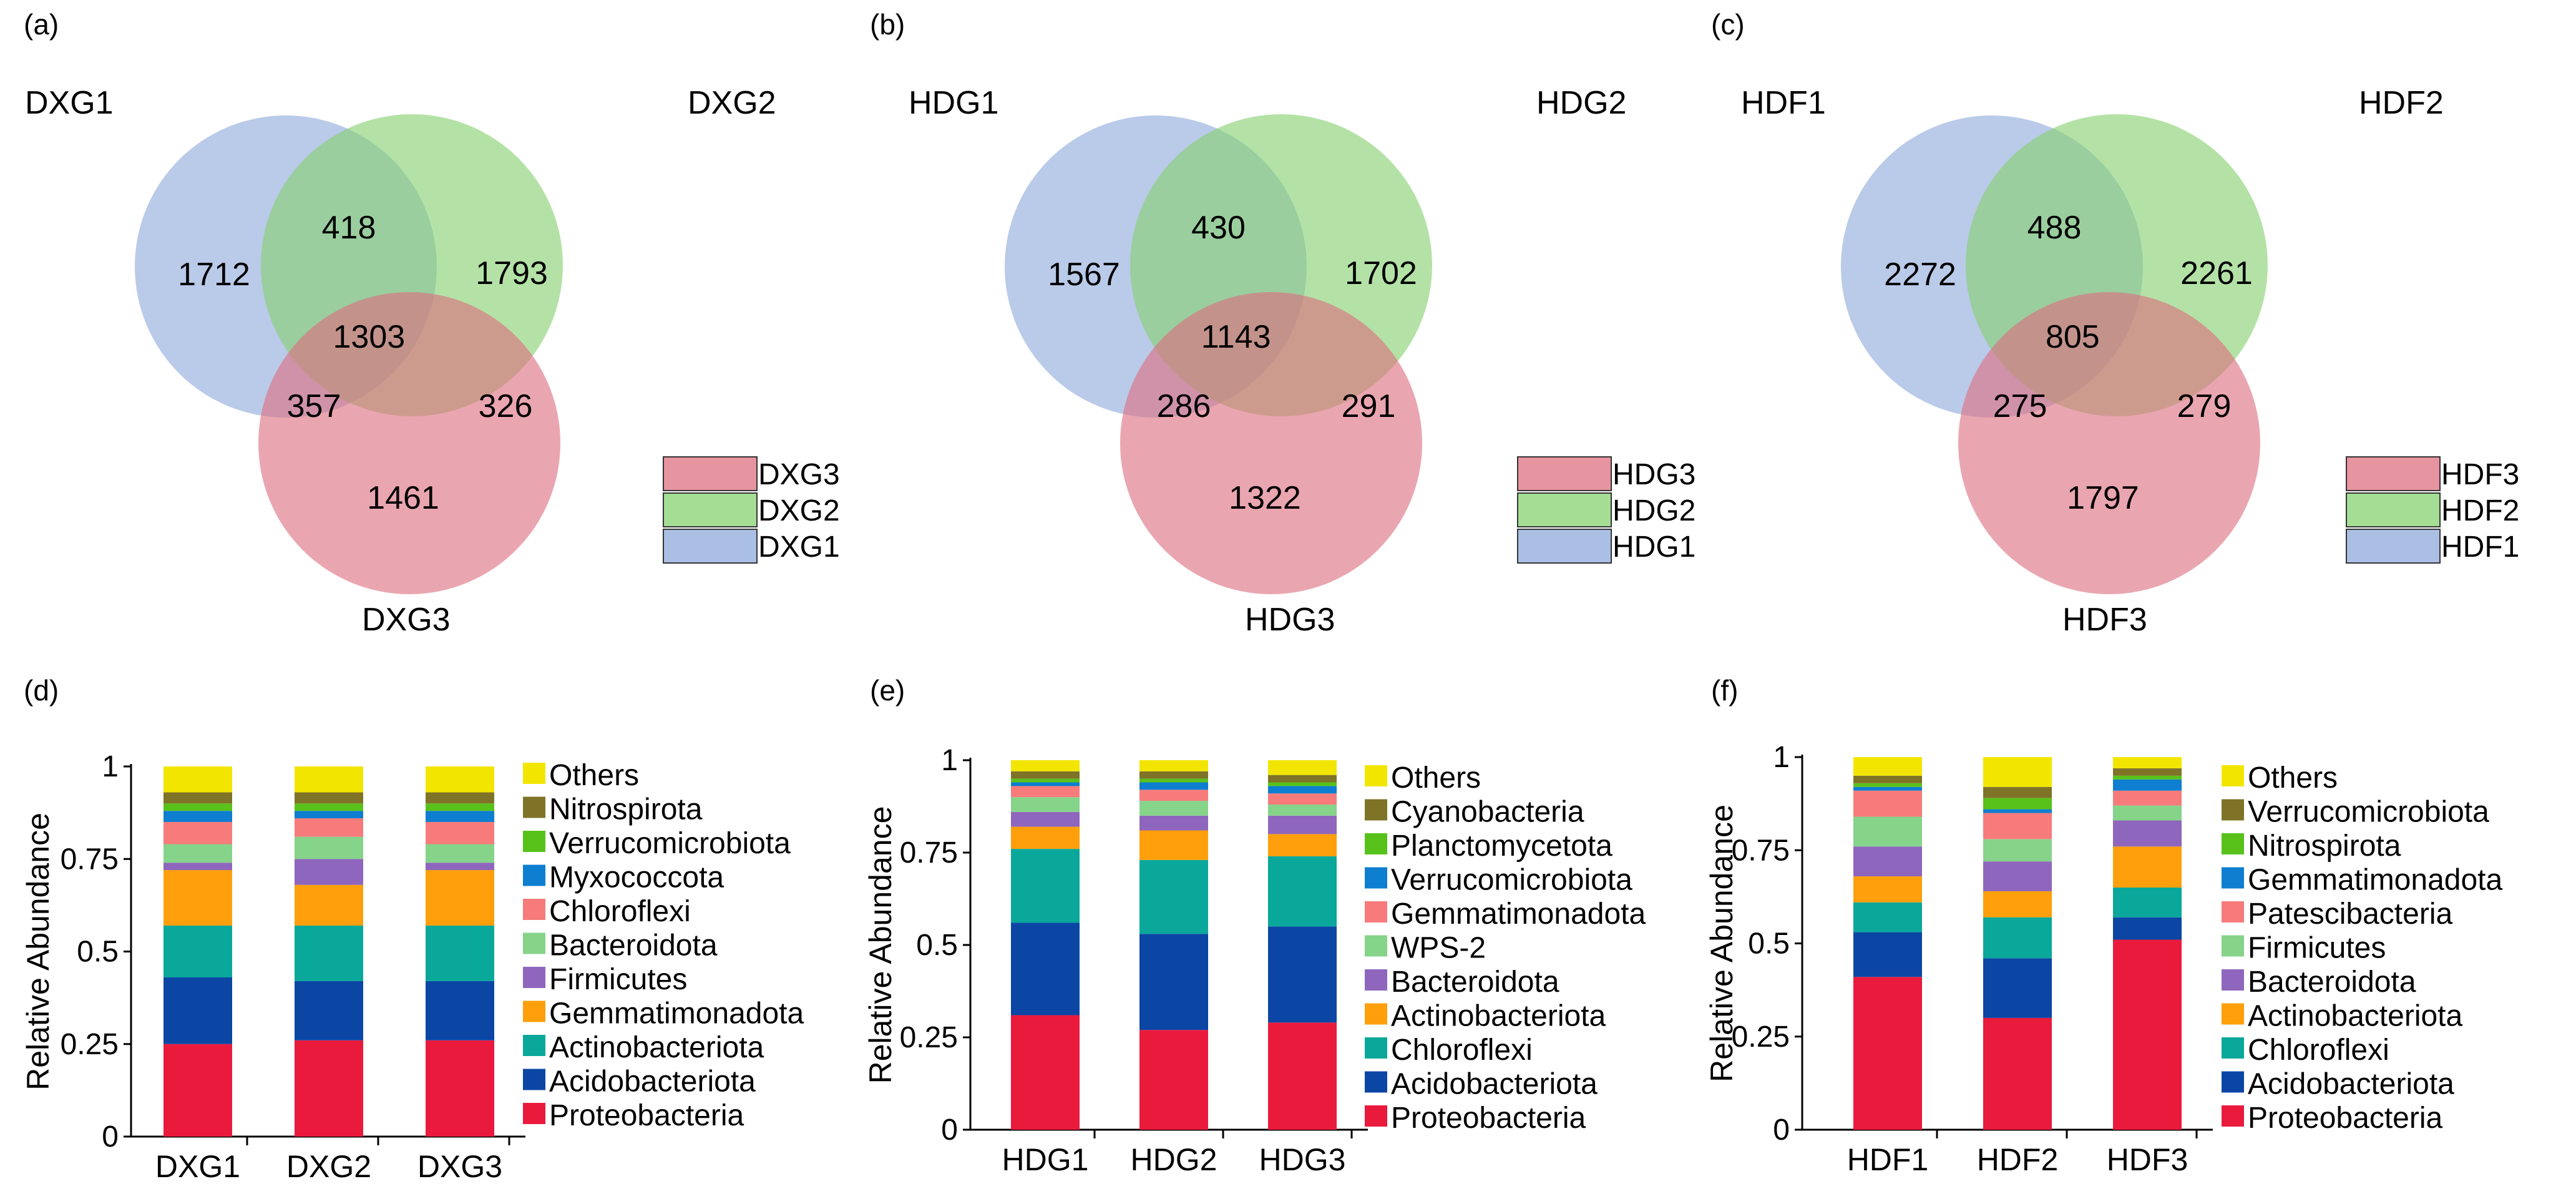 The image size is (2576, 1194). What do you see at coordinates (1581, 103) in the screenshot?
I see `venn-set-label: HDG2` at bounding box center [1581, 103].